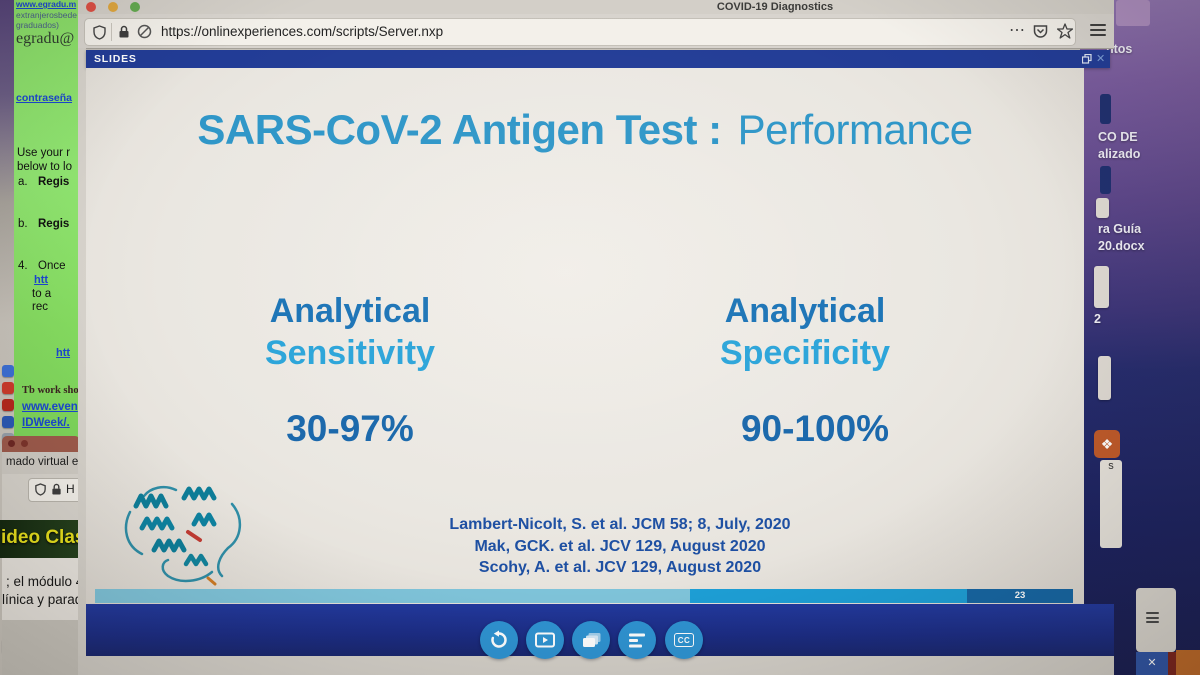 The height and width of the screenshot is (675, 1200). I want to click on note-text: below to lo, so click(44, 167).